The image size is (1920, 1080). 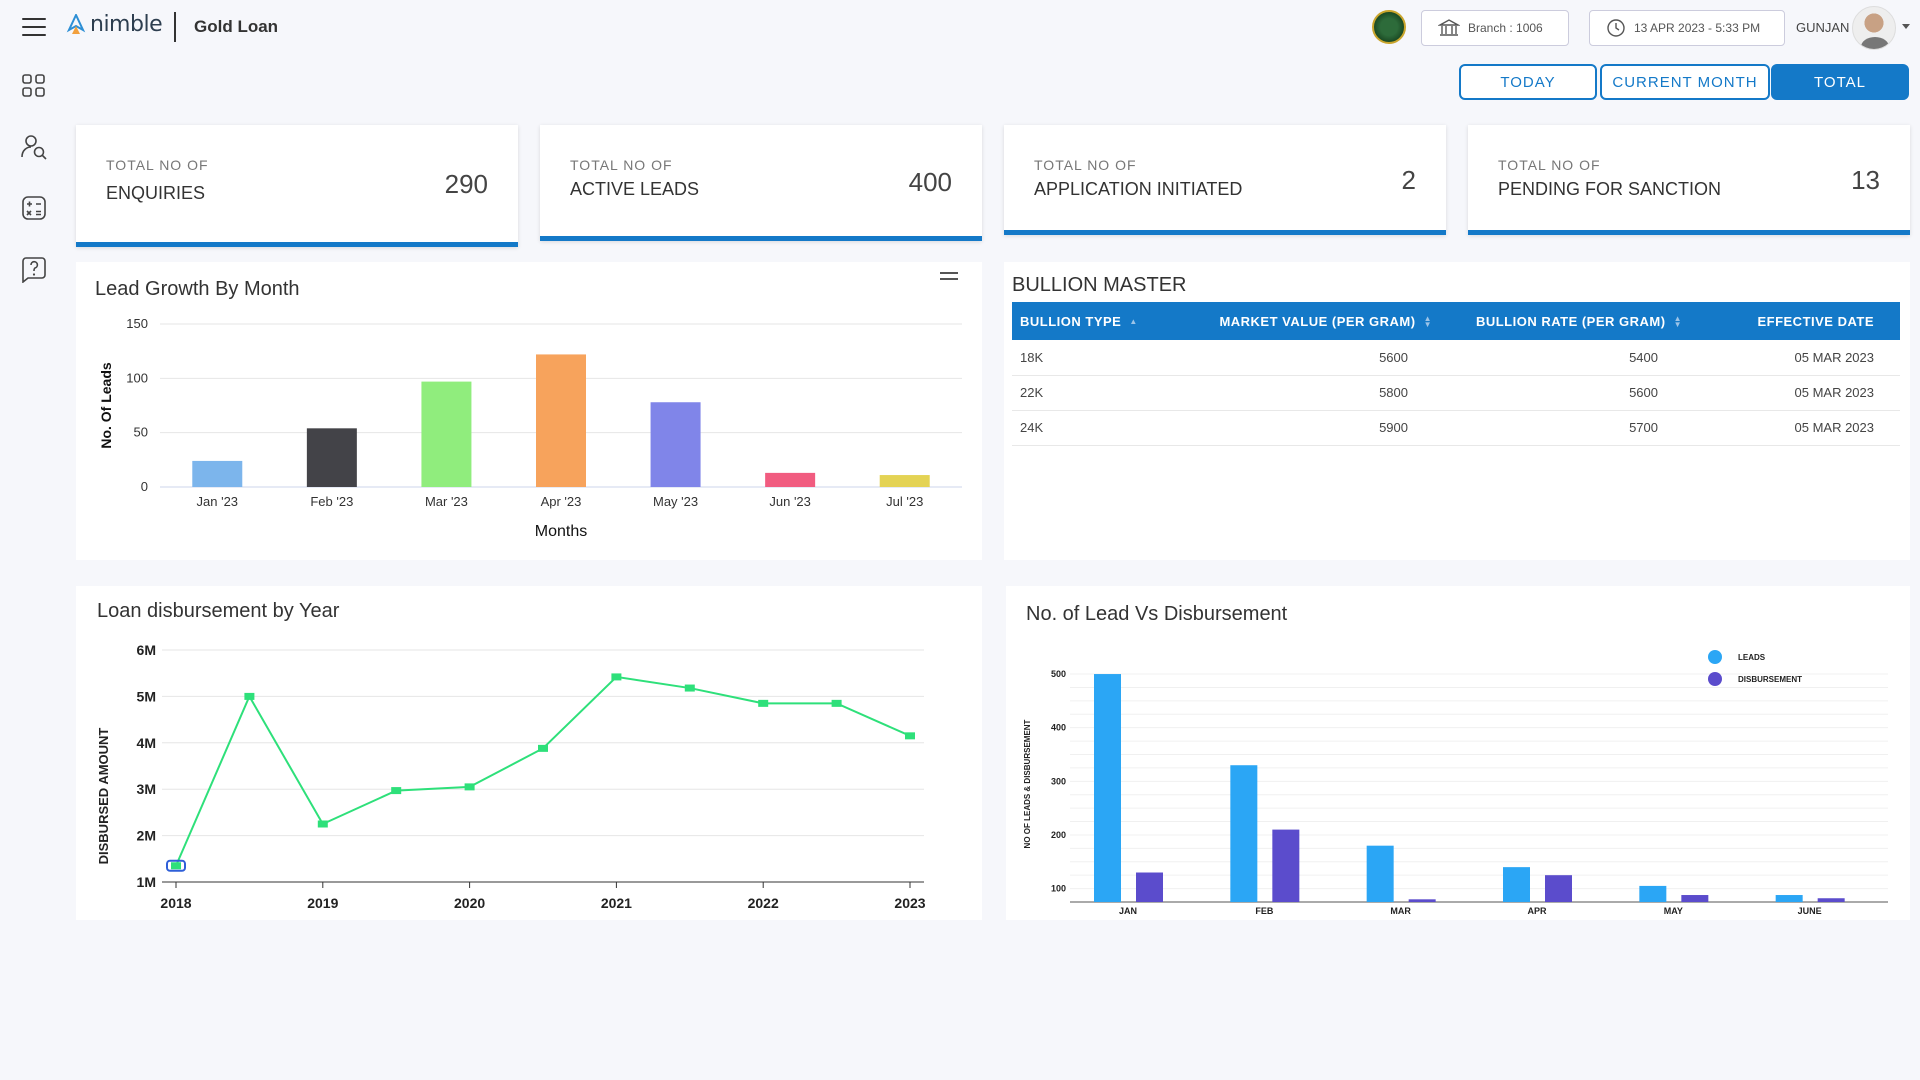 What do you see at coordinates (790, 501) in the screenshot?
I see `x-tick-label: Jun '23` at bounding box center [790, 501].